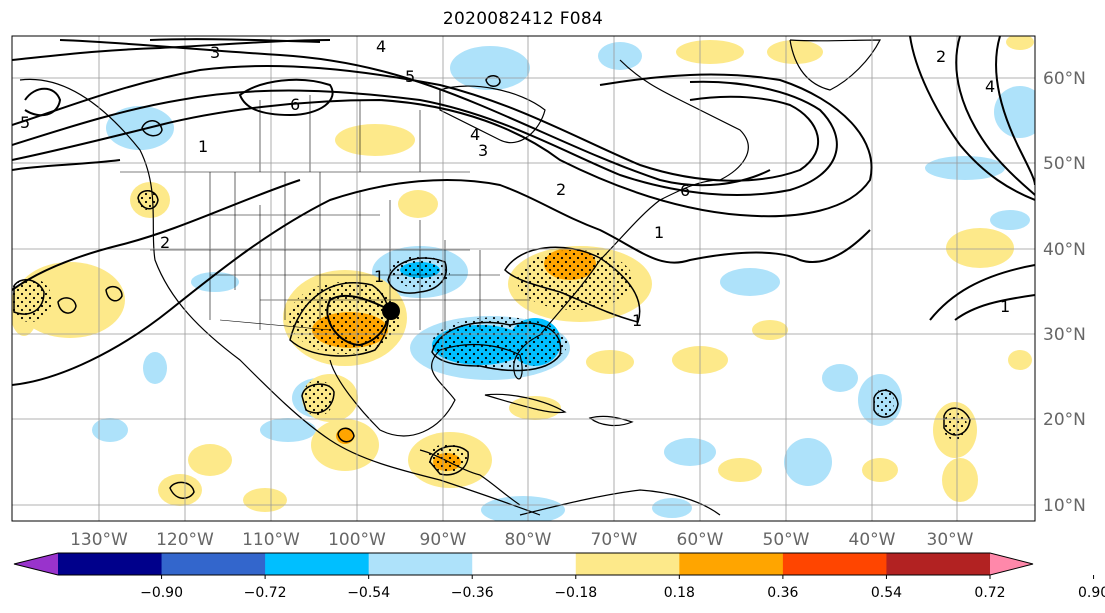  Describe the element at coordinates (679, 593) in the screenshot. I see `colorbar-tick-label: 0.18` at that location.